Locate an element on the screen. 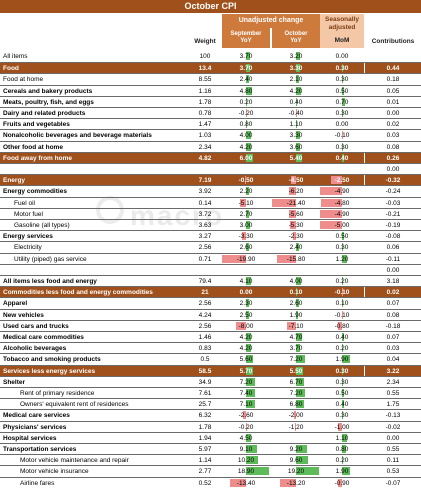 This screenshot has width=421, height=501. contribution-value: -0.02 is located at coordinates (393, 427).